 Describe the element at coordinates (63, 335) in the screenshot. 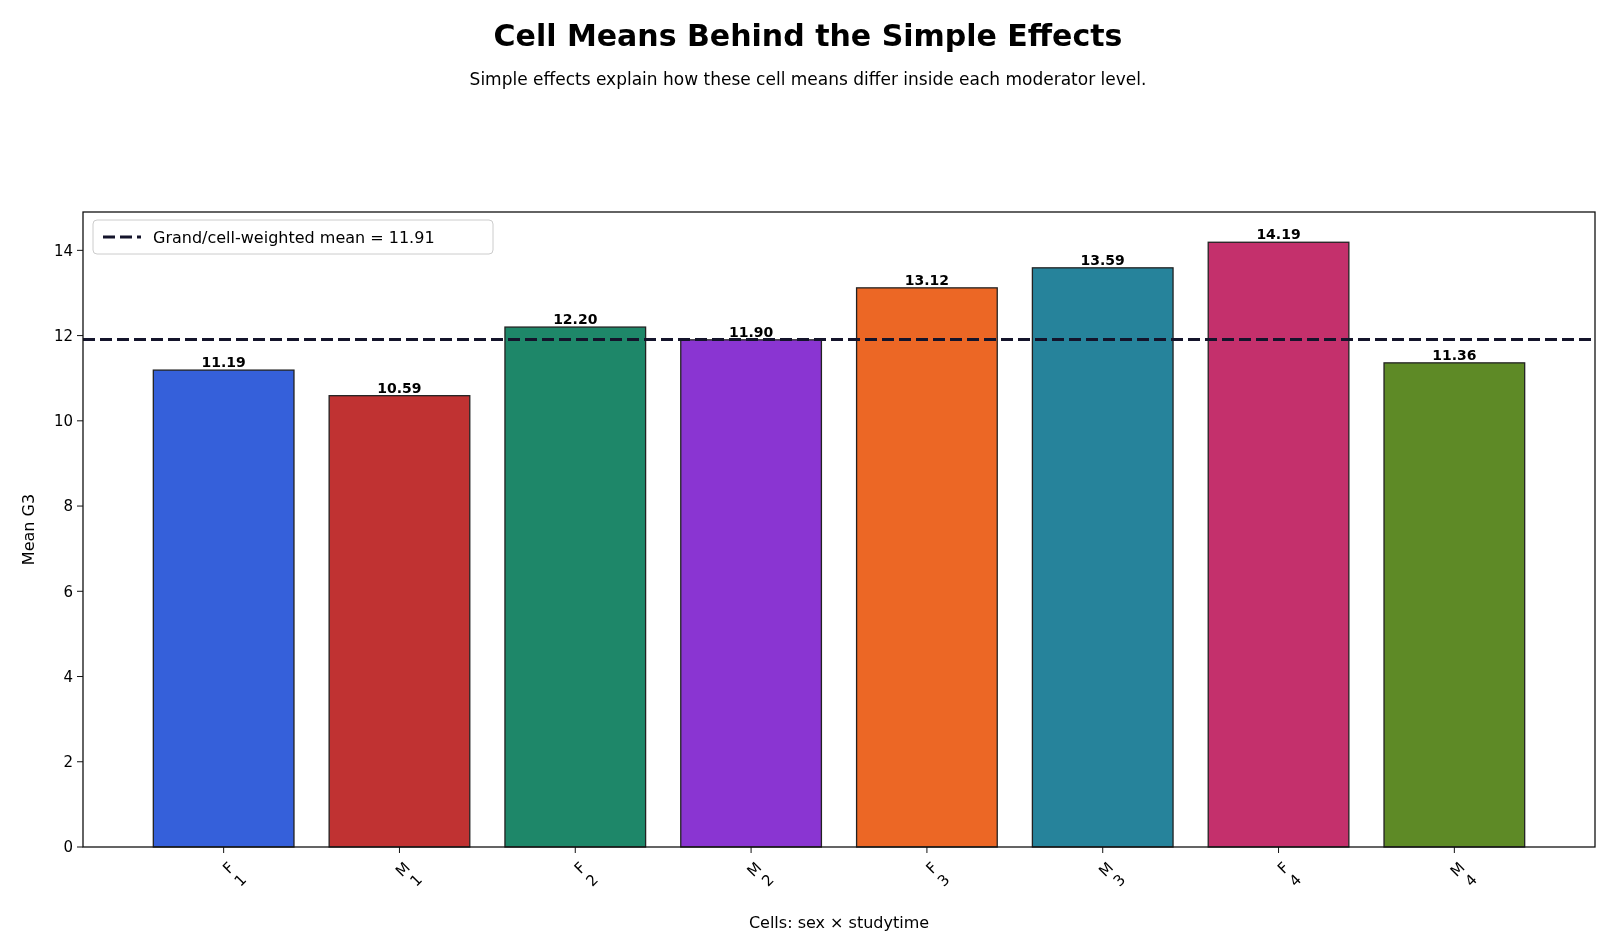

I see `y-tick-label: 12` at that location.